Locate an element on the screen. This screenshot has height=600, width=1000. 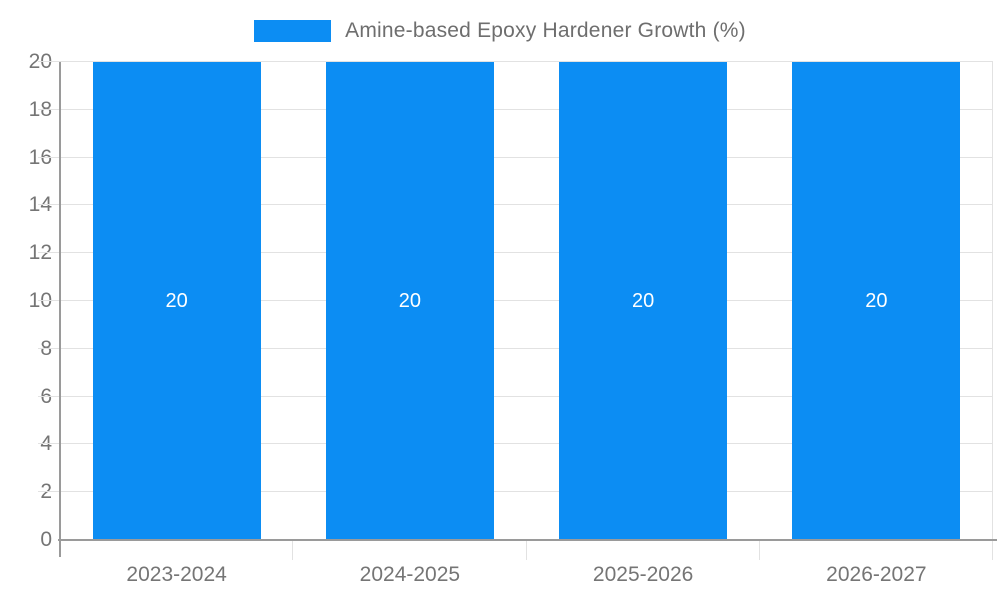
y-tick-label: 2 is located at coordinates (26, 492).